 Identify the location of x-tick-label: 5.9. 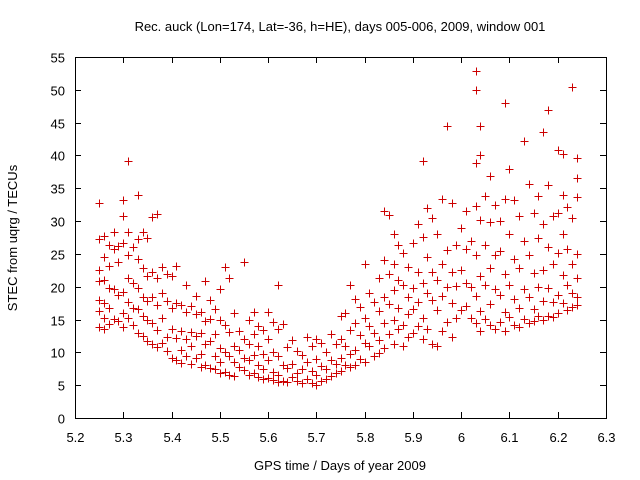
(413, 437).